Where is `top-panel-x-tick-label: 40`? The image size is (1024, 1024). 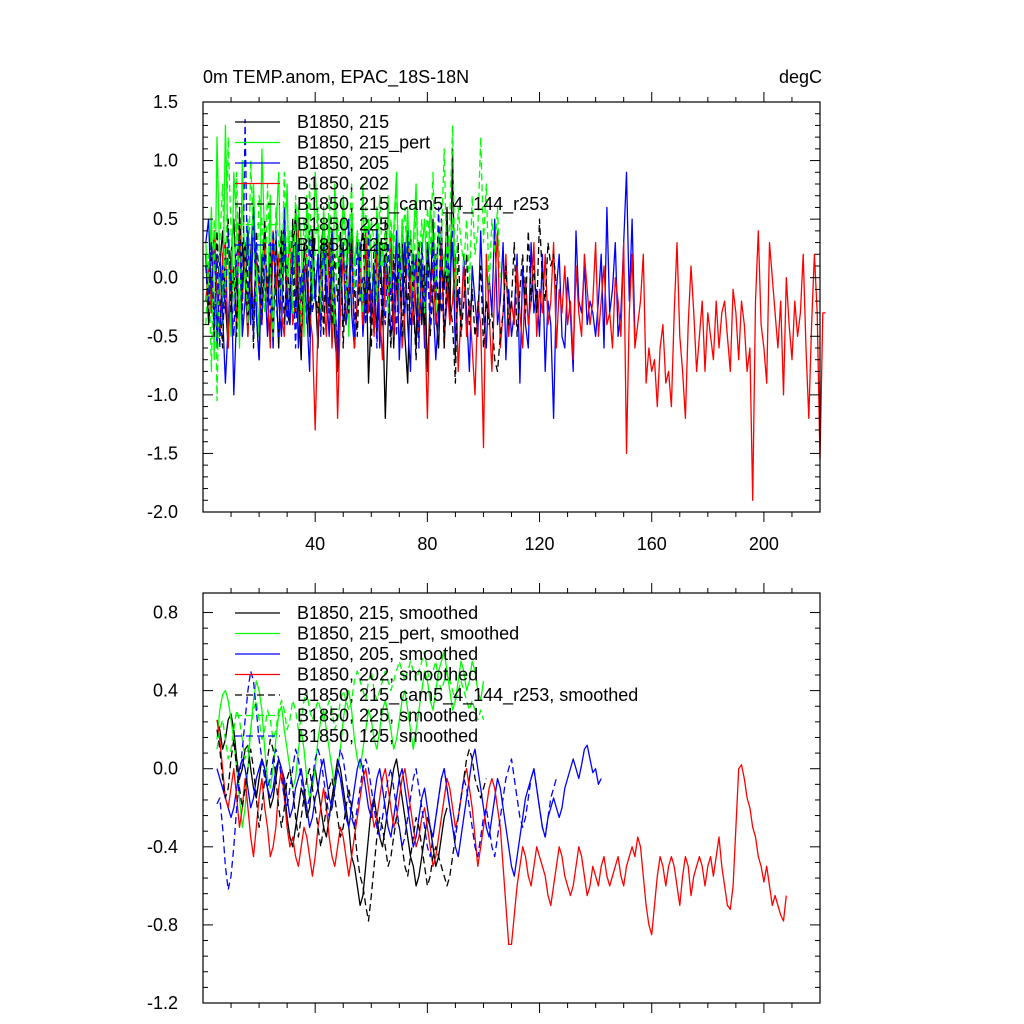 top-panel-x-tick-label: 40 is located at coordinates (315, 544).